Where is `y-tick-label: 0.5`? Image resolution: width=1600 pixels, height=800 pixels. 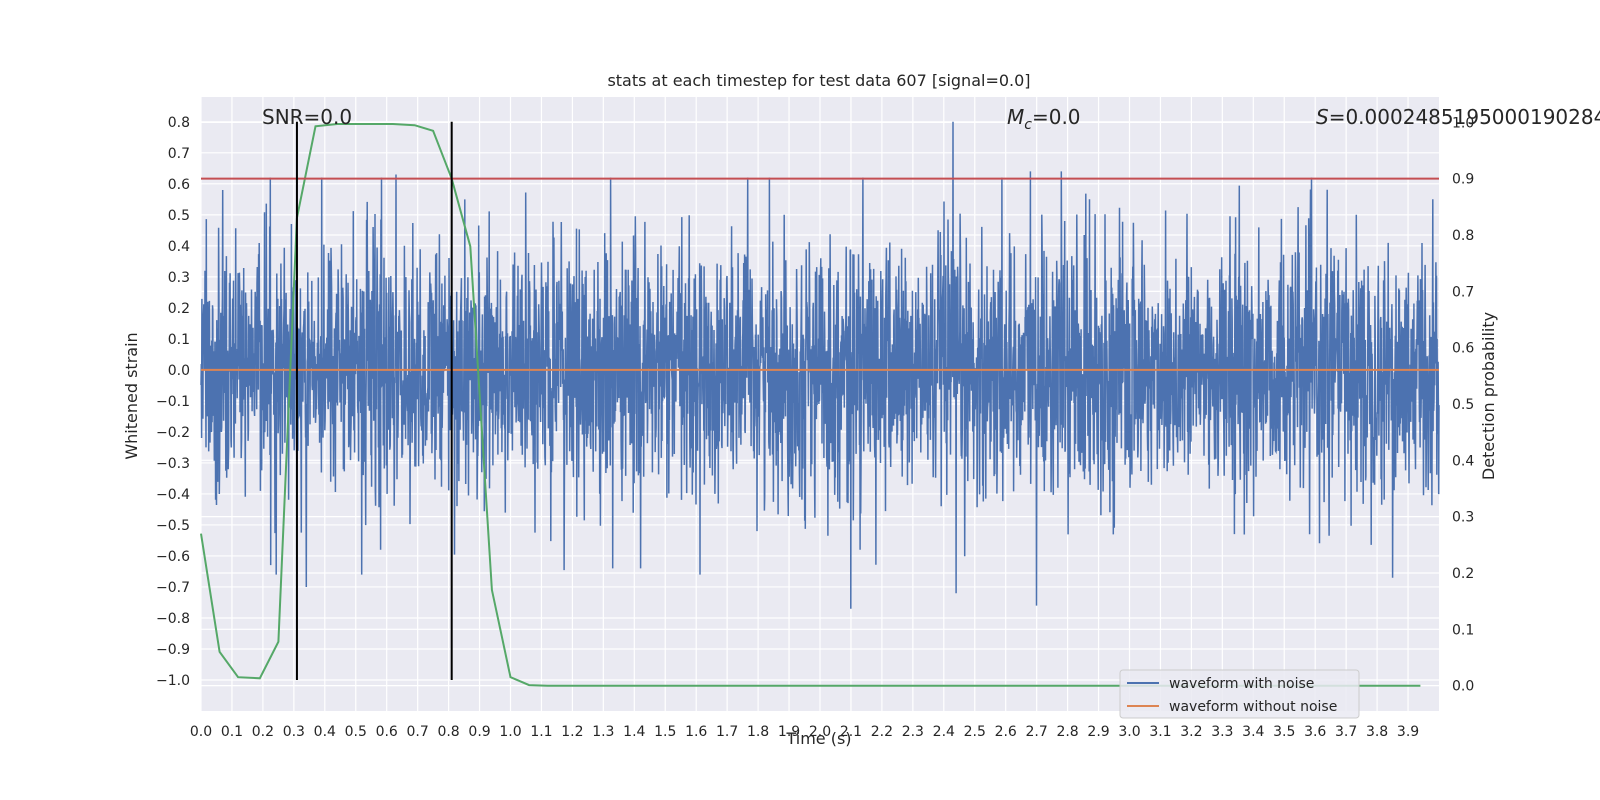 y-tick-label: 0.5 is located at coordinates (179, 216).